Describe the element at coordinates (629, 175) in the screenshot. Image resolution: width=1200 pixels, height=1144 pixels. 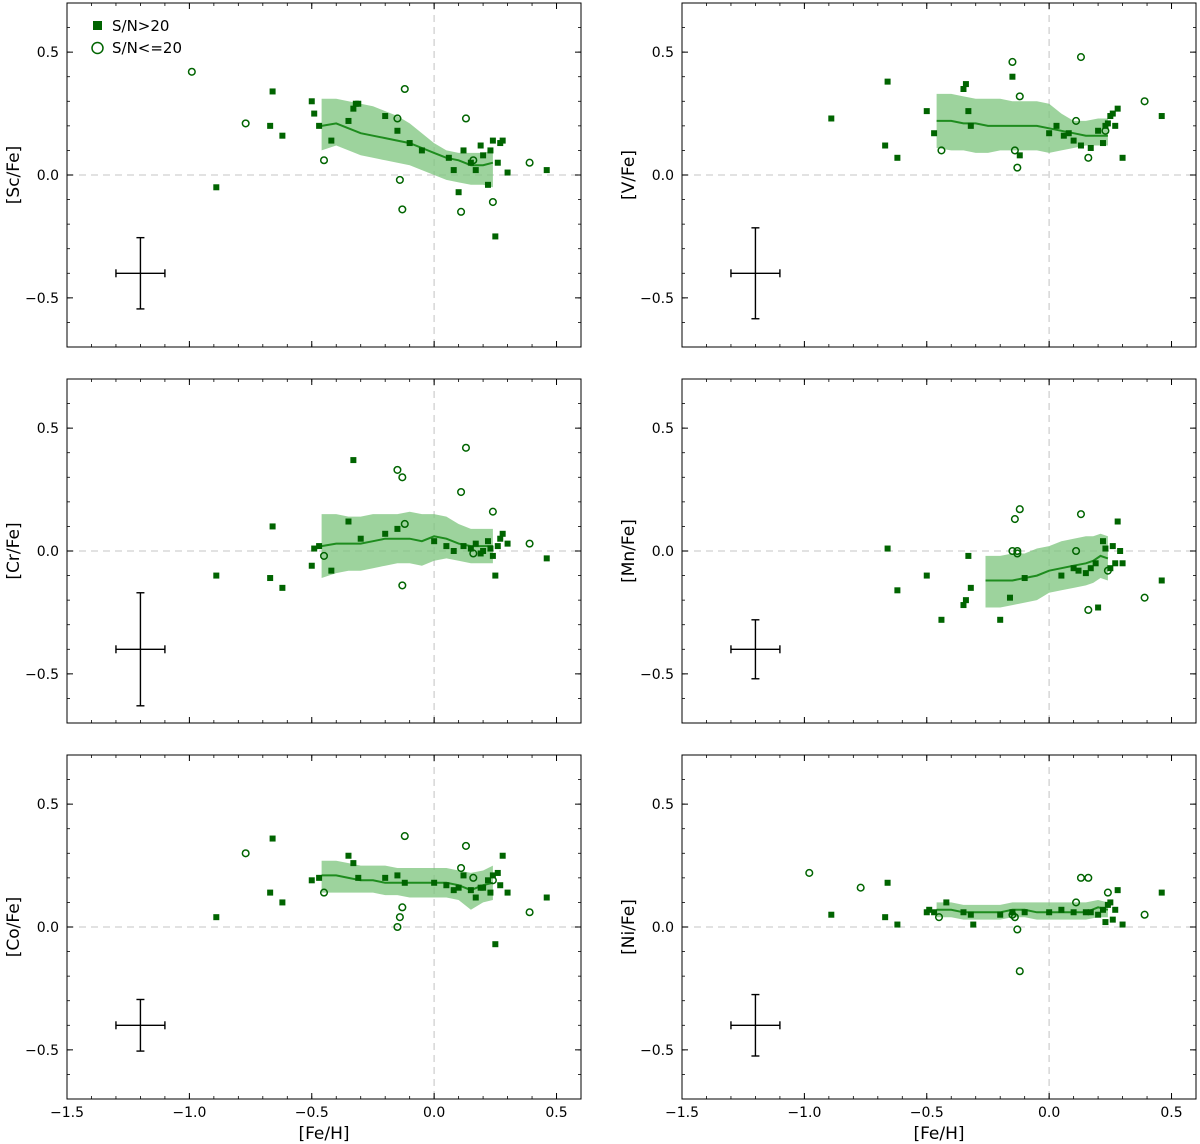
I see `y-axis-label: [V/Fe]` at that location.